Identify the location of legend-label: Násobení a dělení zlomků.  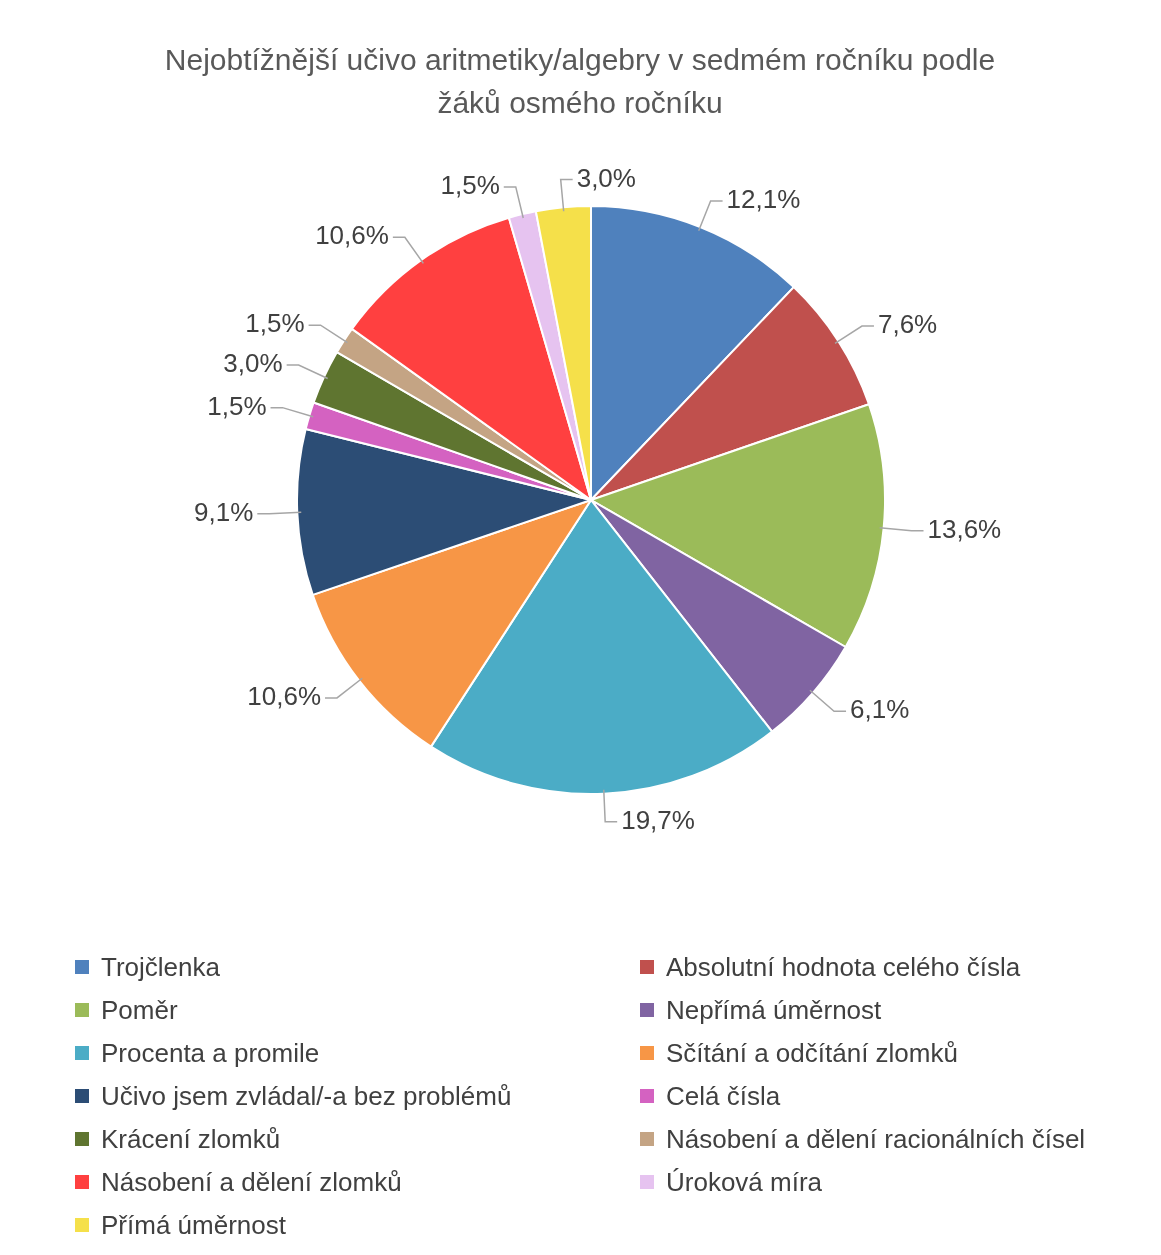
(251, 1182).